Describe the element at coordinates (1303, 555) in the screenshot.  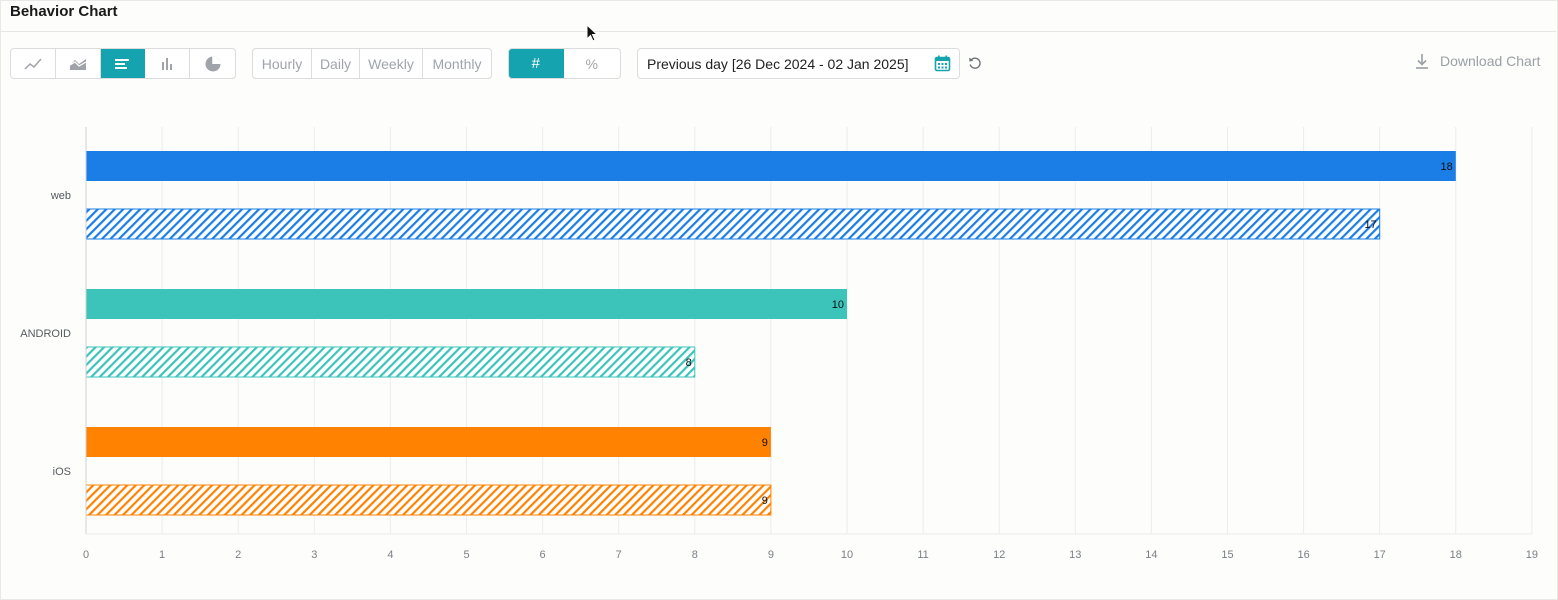
I see `x-tick-label: 16` at that location.